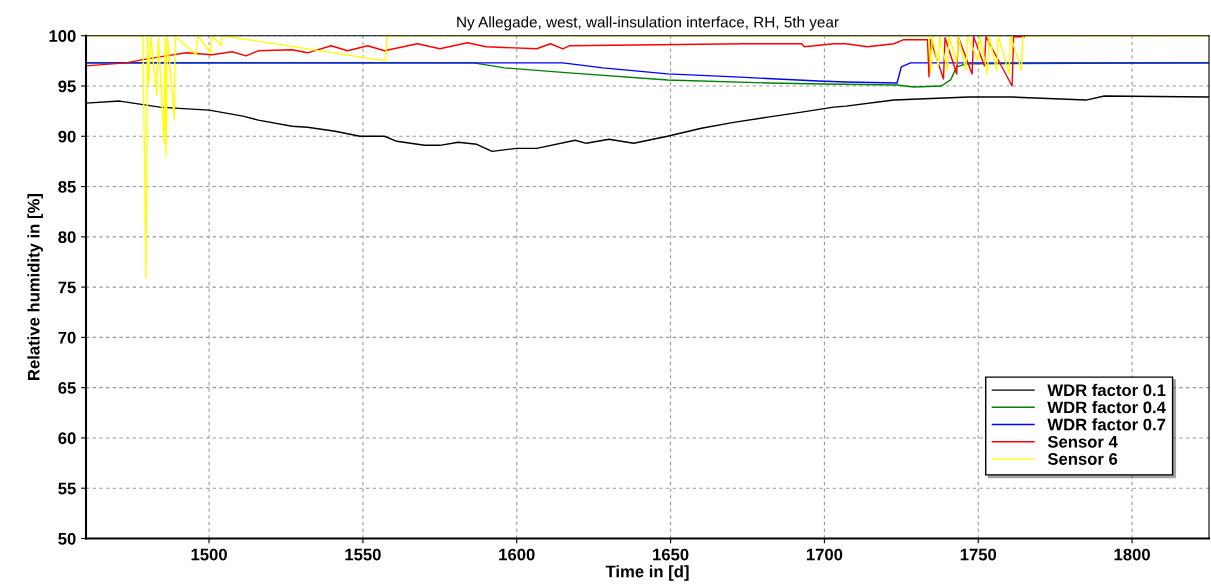 This screenshot has width=1211, height=588. Describe the element at coordinates (1132, 554) in the screenshot. I see `x-tick-label: 1800` at that location.